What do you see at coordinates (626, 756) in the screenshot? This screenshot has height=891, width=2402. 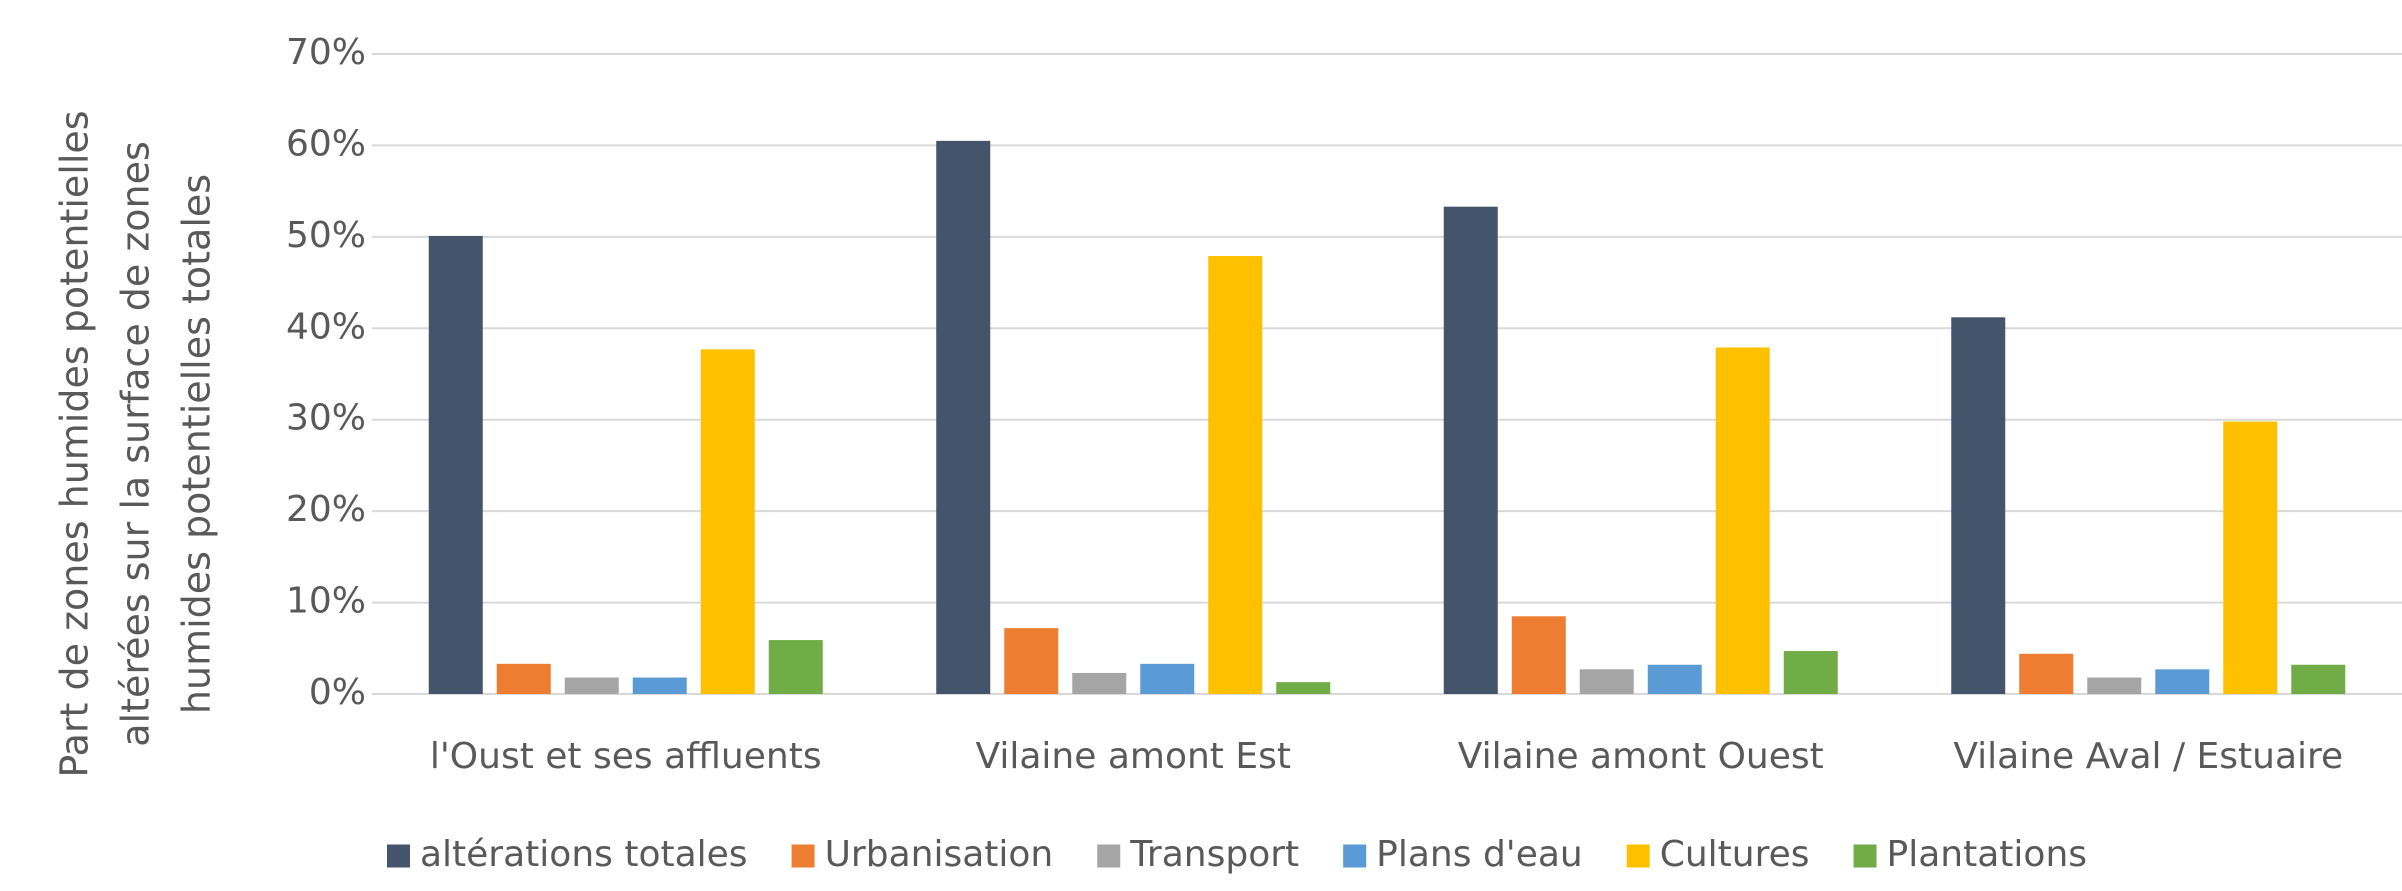 I see `x-tick-label: l'Oust et ses affluents` at bounding box center [626, 756].